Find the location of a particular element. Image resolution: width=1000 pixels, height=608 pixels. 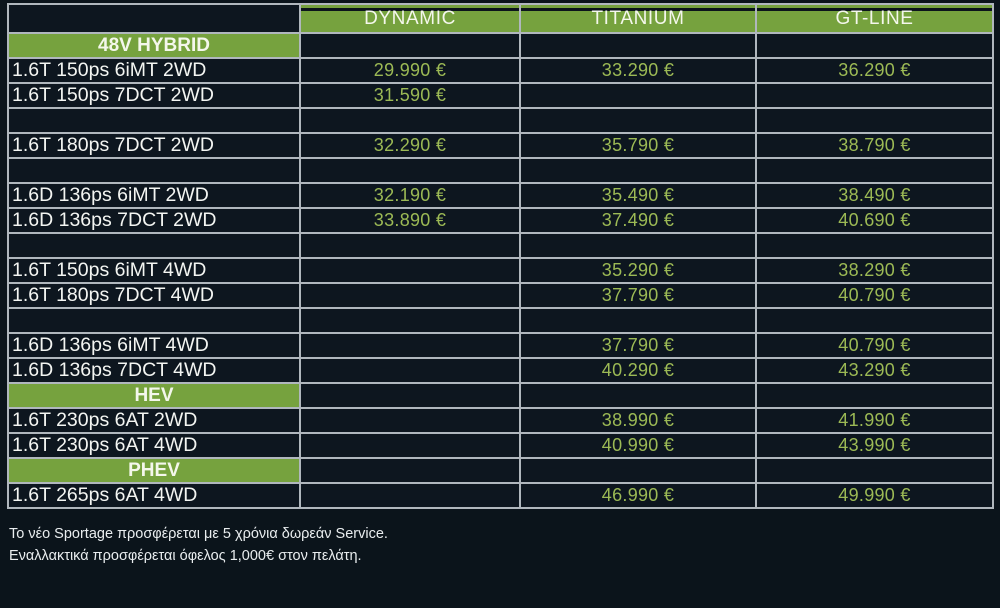

price-dynamic: 31.590 € is located at coordinates (410, 95).